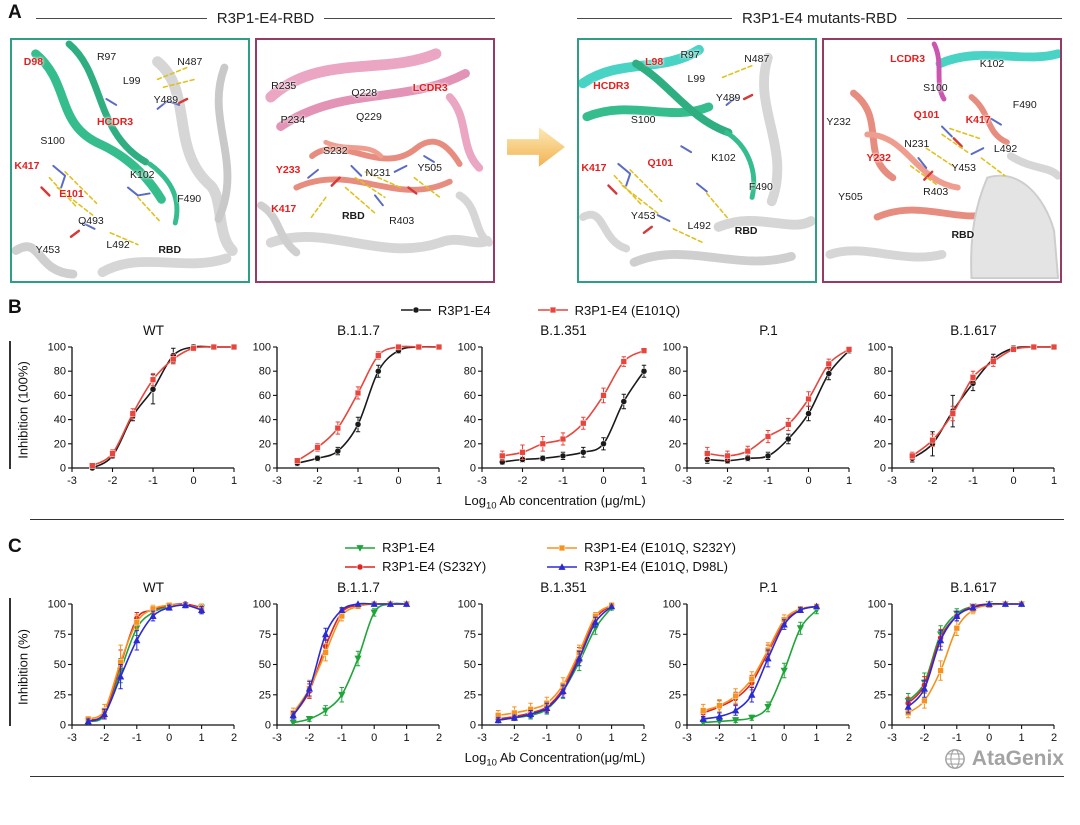  Describe the element at coordinates (265, 18) in the screenshot. I see `group-title-left: R3P1-E4-RBD` at that location.